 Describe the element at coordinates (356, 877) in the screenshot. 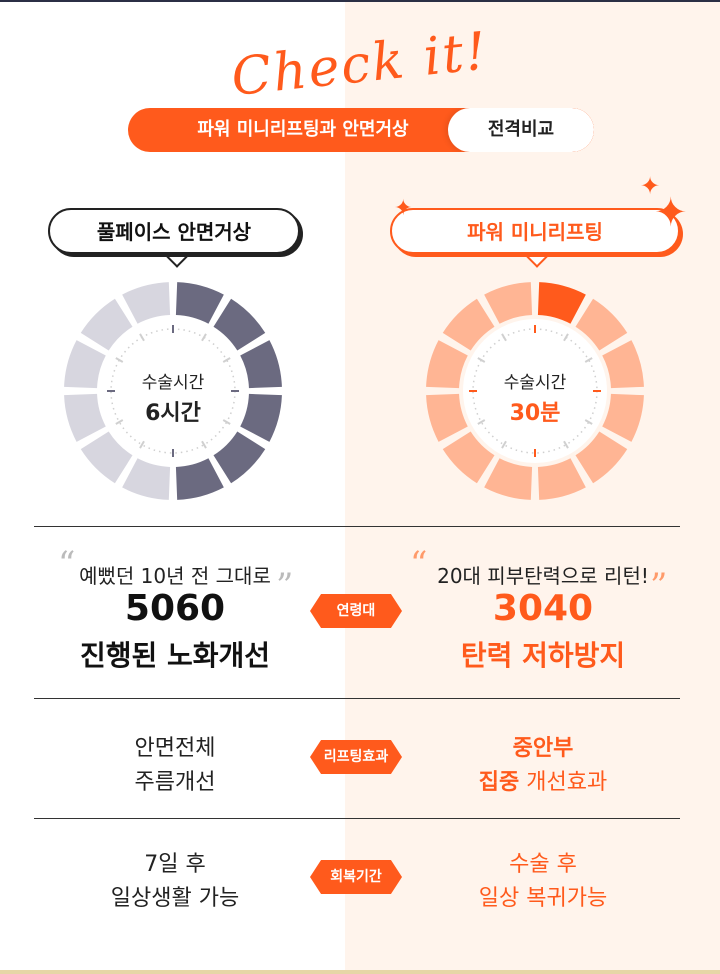

I see `recovery-tag: 회복기간` at that location.